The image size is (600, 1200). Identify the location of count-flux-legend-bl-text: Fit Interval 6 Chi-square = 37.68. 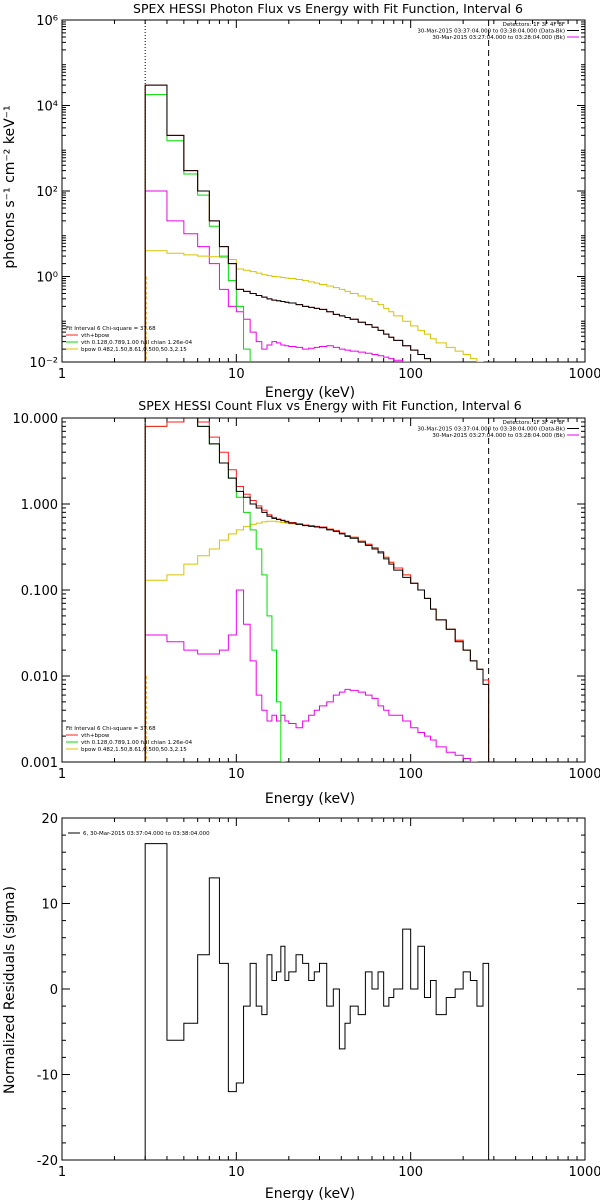
(111, 729).